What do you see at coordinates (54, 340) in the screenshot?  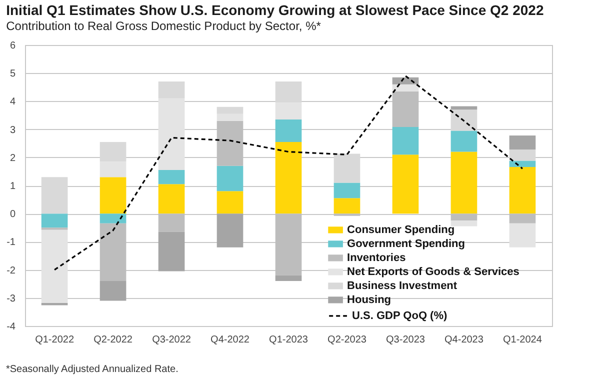 I see `x-tick-label: Q1-2022` at bounding box center [54, 340].